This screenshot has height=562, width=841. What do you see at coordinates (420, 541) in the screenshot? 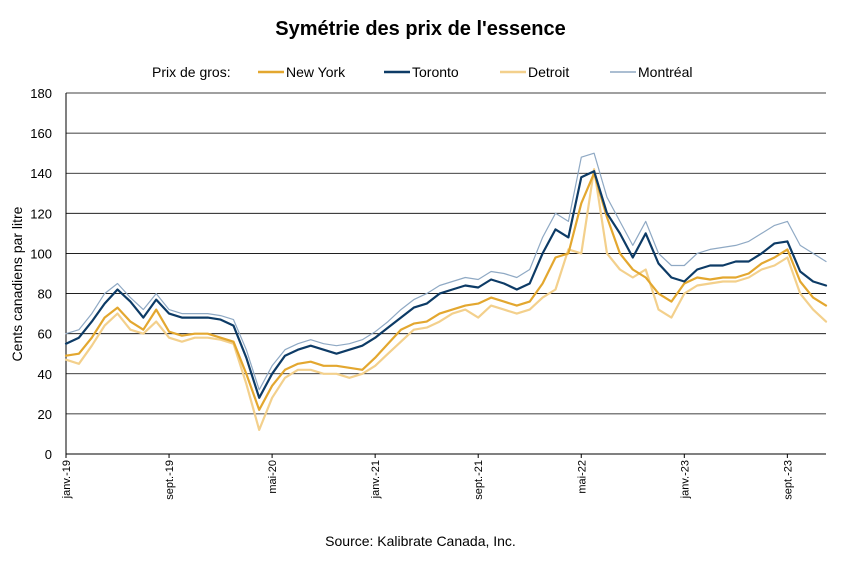
I see `source-note: Source: Kalibrate Canada, Inc.` at bounding box center [420, 541].